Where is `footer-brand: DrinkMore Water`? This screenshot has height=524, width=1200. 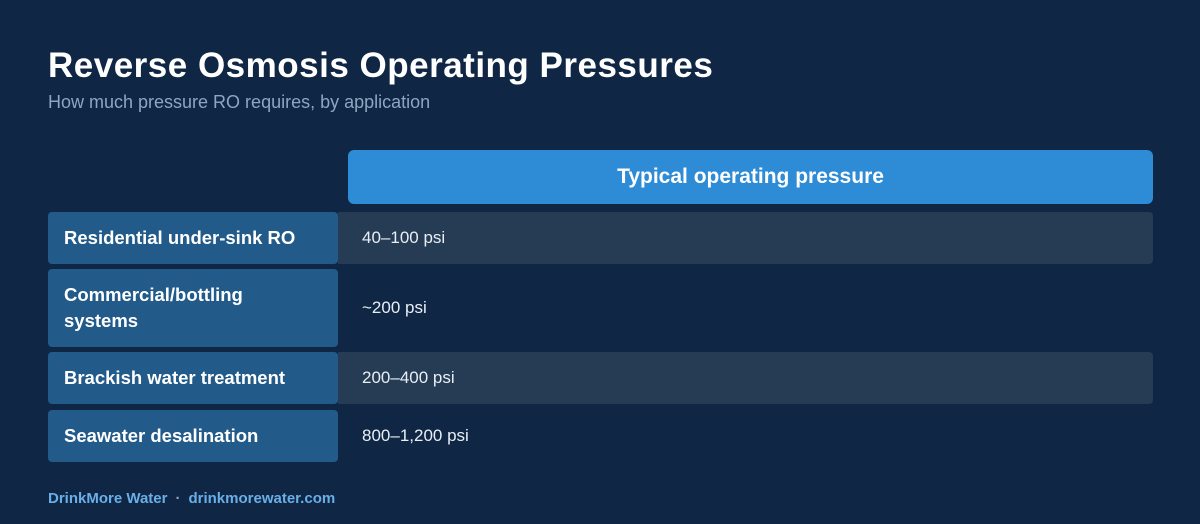 footer-brand: DrinkMore Water is located at coordinates (108, 498).